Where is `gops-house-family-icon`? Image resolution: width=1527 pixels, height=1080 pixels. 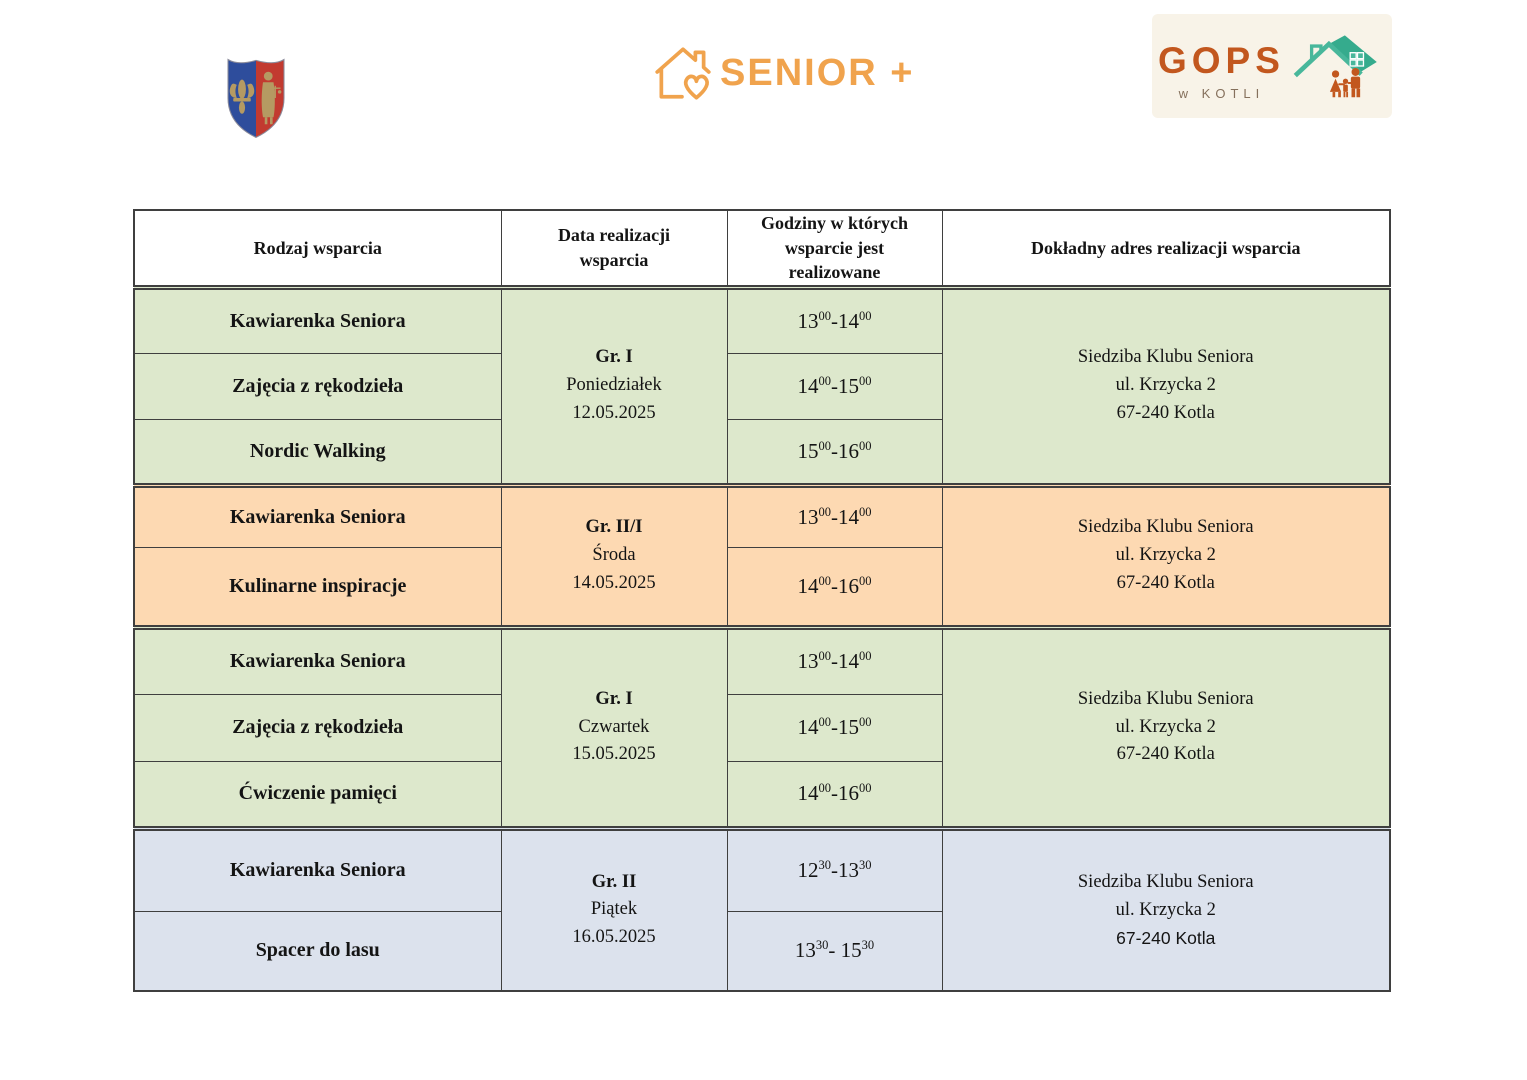 gops-house-family-icon is located at coordinates (1335, 66).